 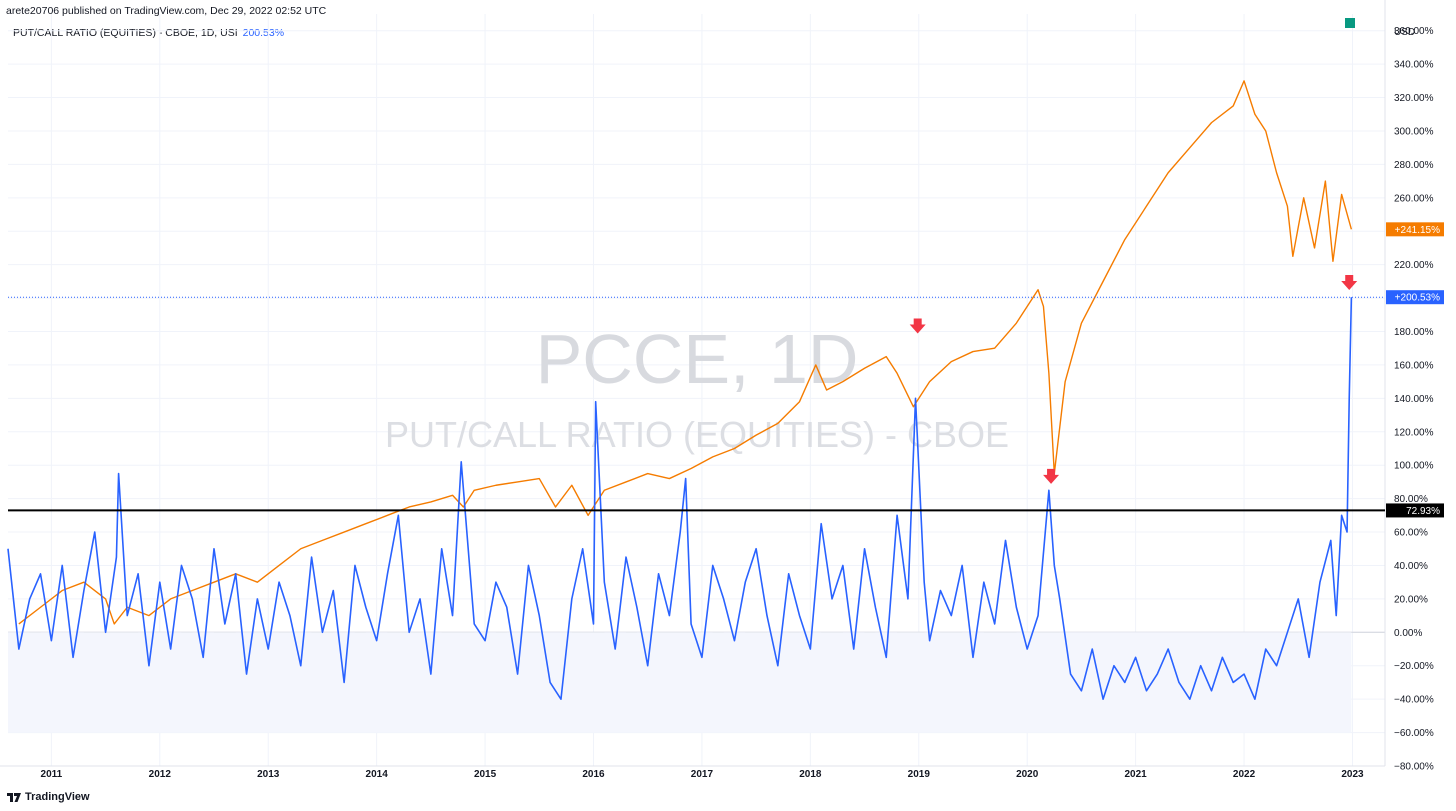 I want to click on x-tick-label: 2022, so click(x=1244, y=774).